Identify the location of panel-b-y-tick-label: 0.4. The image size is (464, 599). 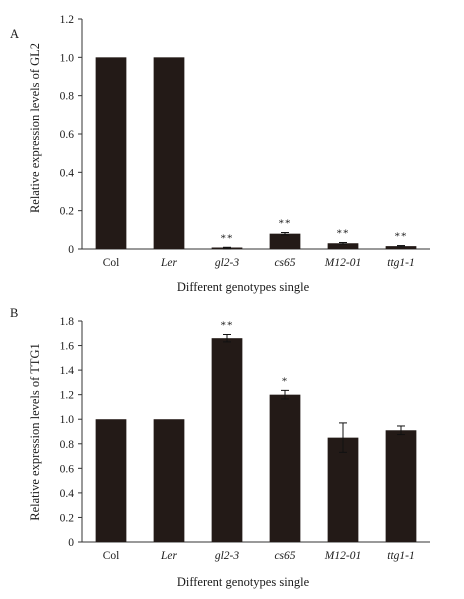
(67, 494).